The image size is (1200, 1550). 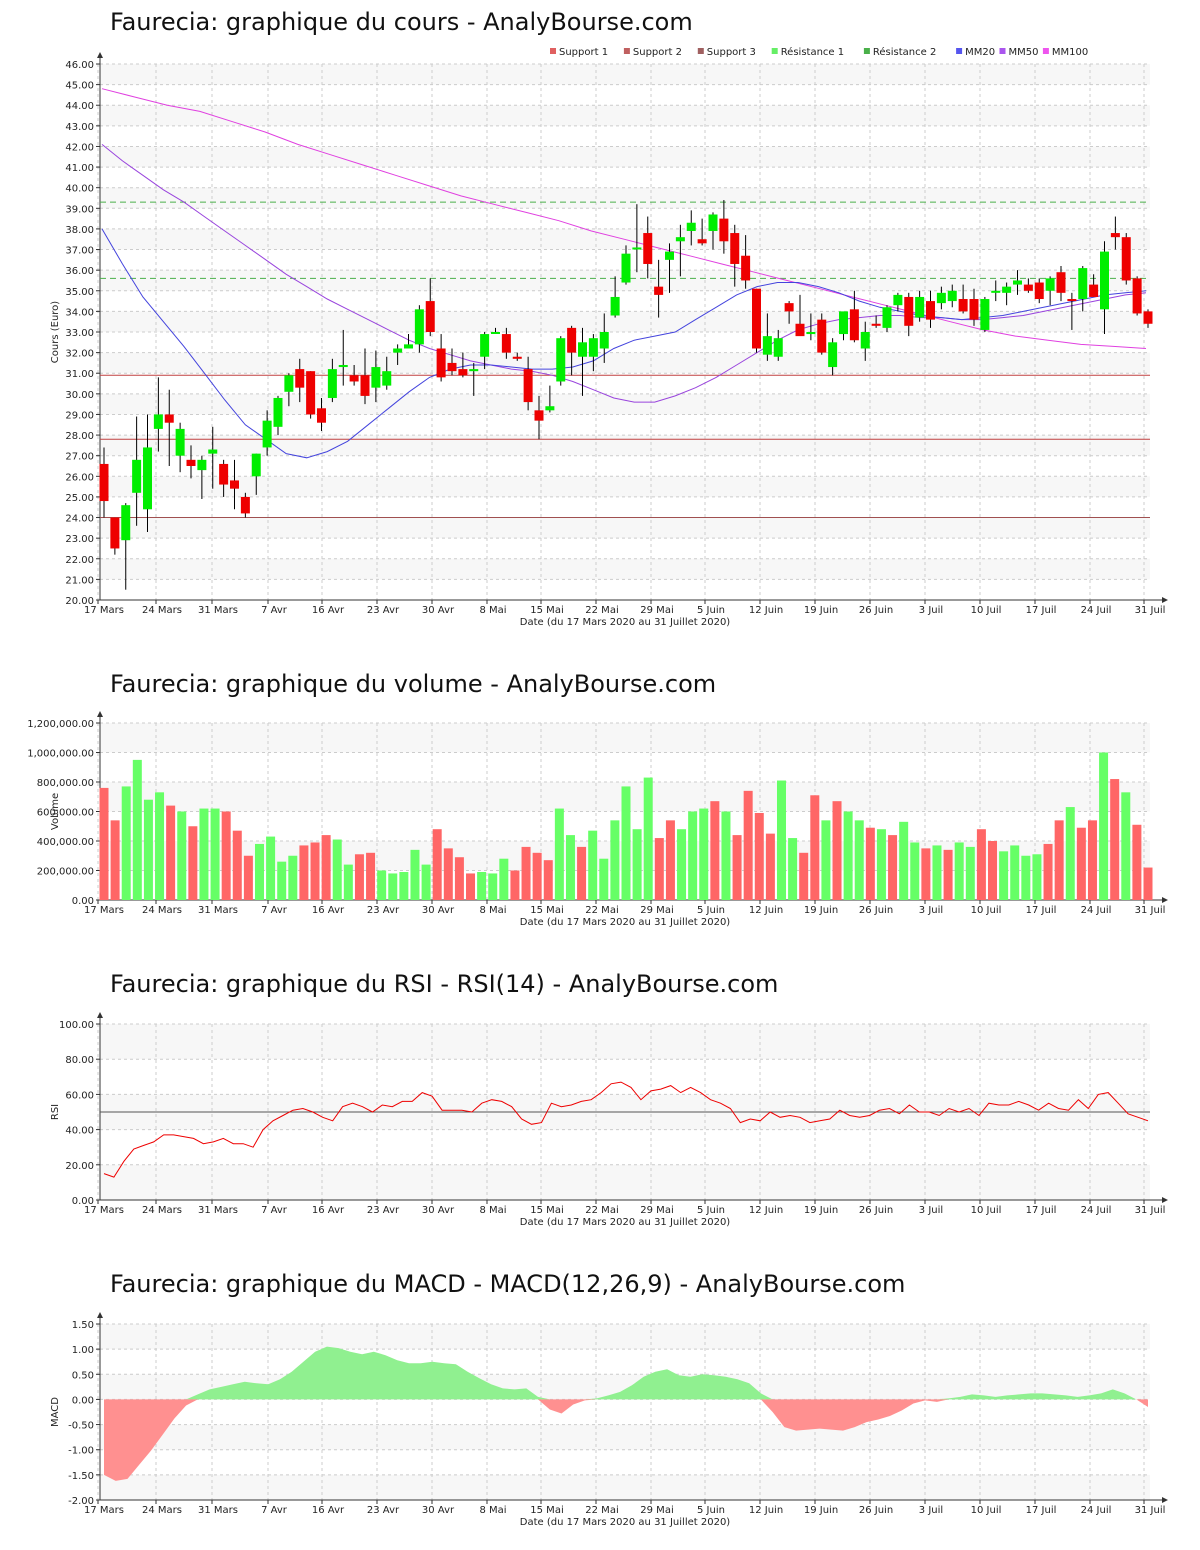 I want to click on y-tick-label: 43.00, so click(x=79, y=127).